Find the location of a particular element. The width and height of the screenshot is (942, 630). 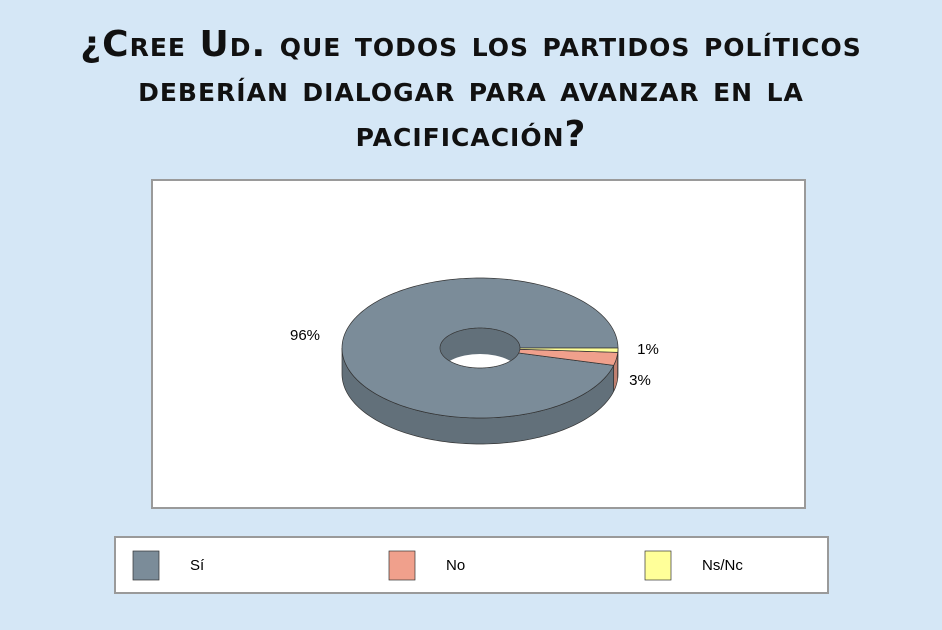

legend-label: Sí is located at coordinates (197, 565).